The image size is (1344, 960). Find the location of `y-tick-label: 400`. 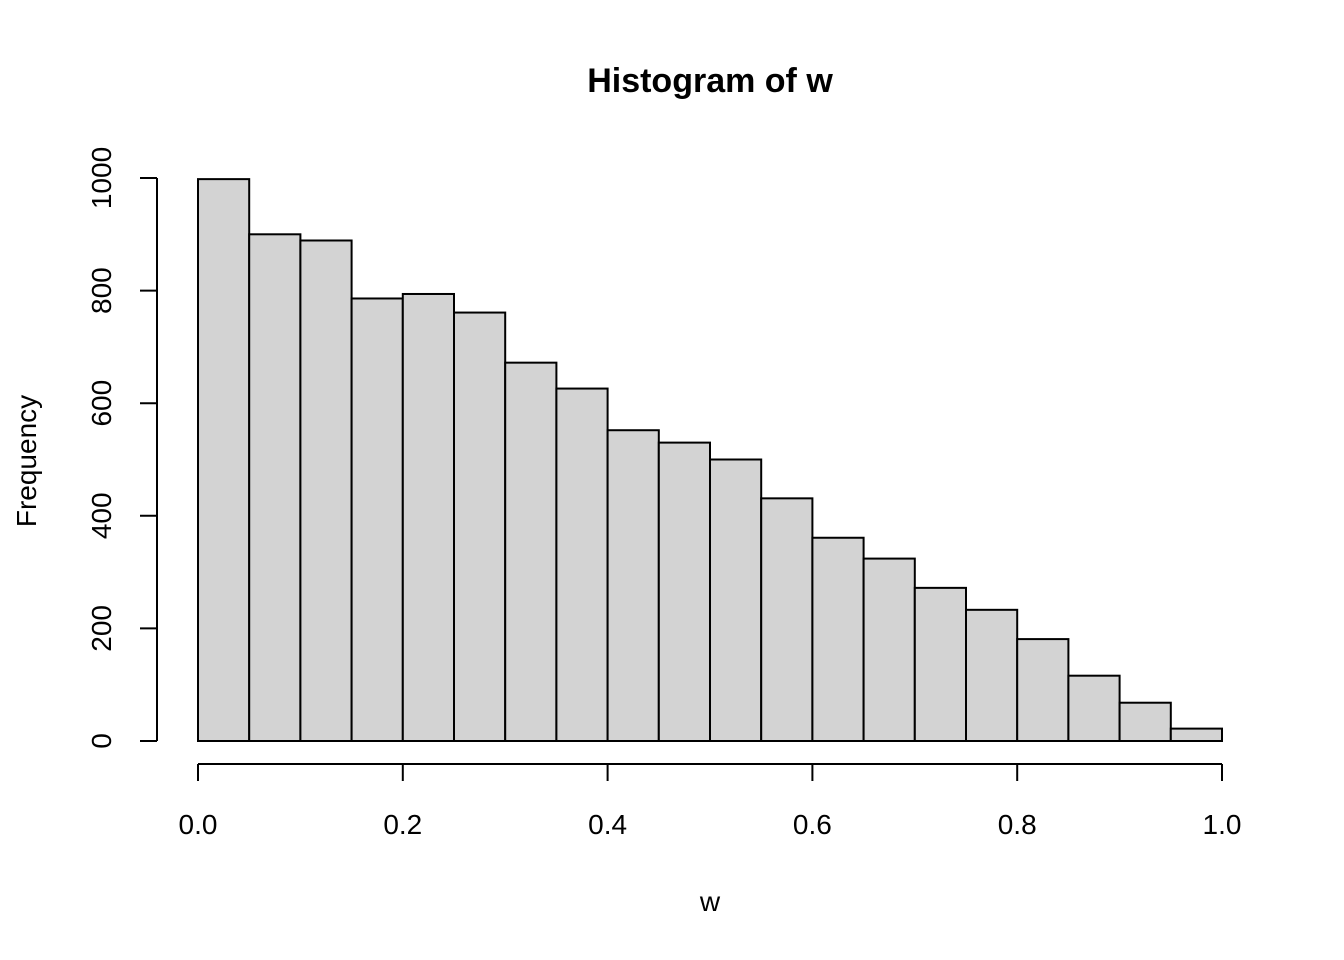

y-tick-label: 400 is located at coordinates (101, 515).